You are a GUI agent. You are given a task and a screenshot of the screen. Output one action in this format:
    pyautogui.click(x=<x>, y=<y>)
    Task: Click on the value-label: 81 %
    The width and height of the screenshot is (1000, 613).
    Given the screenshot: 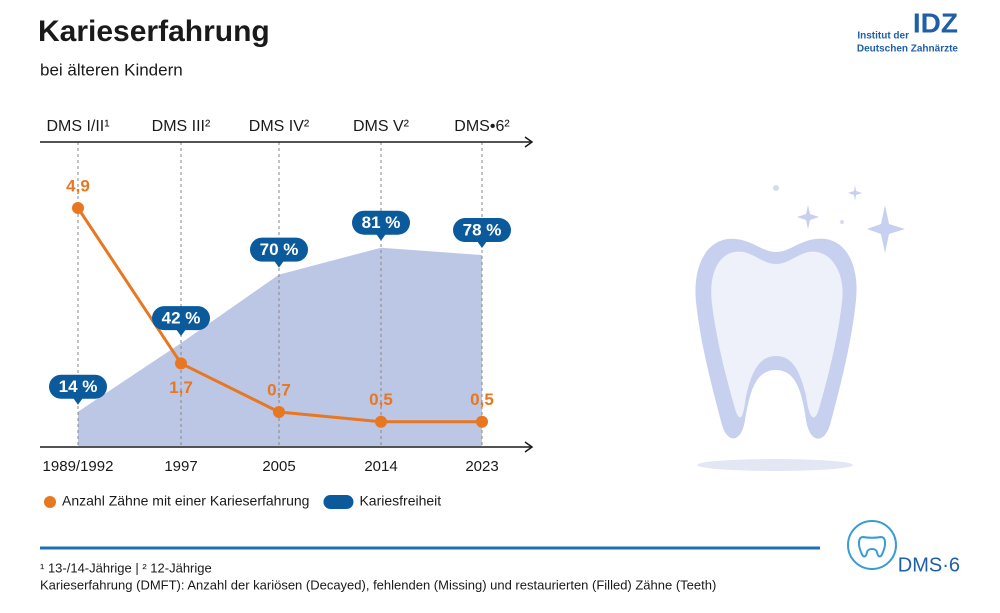 What is the action you would take?
    pyautogui.click(x=381, y=222)
    